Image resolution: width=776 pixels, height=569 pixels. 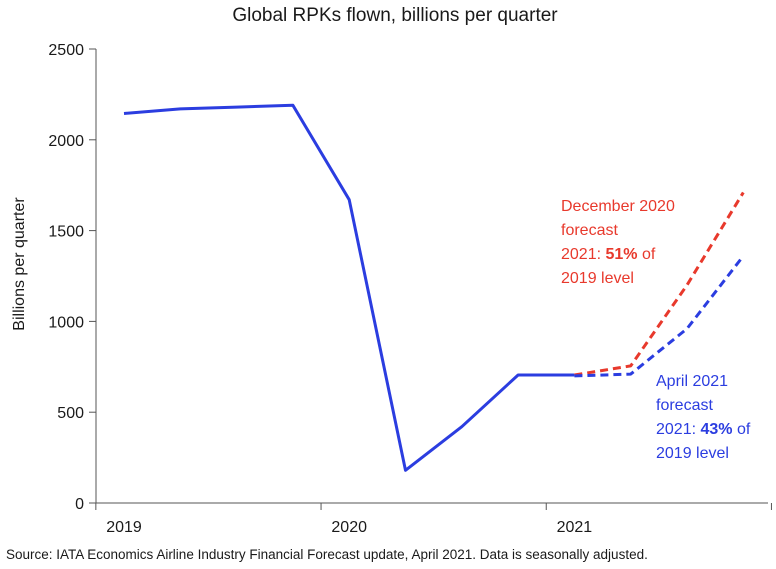 I want to click on x-tick-label: 2019, so click(x=124, y=527).